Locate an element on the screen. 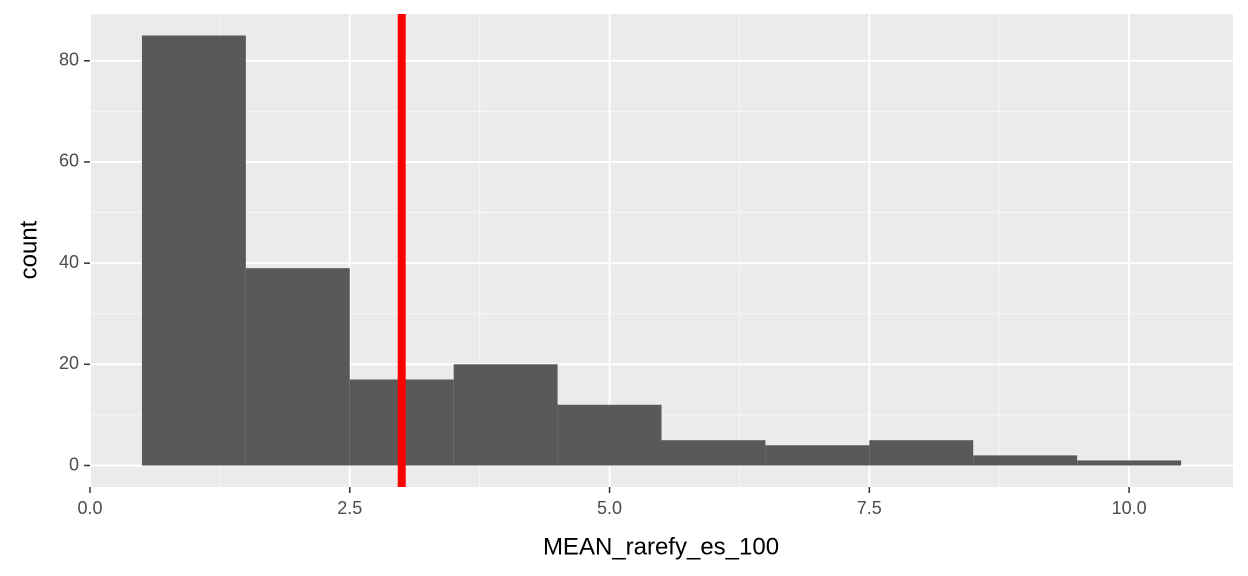  x-tick-label: 2.5 is located at coordinates (349, 508).